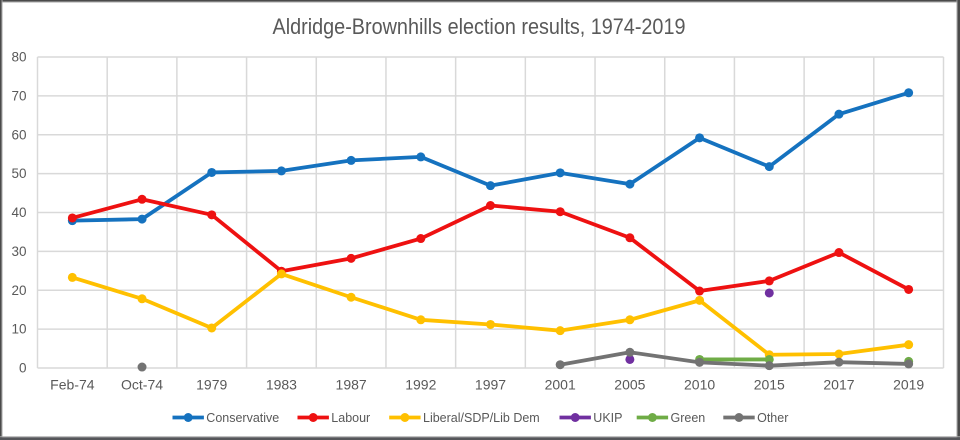 The height and width of the screenshot is (440, 960). I want to click on svg-text: 2017, so click(838, 385).